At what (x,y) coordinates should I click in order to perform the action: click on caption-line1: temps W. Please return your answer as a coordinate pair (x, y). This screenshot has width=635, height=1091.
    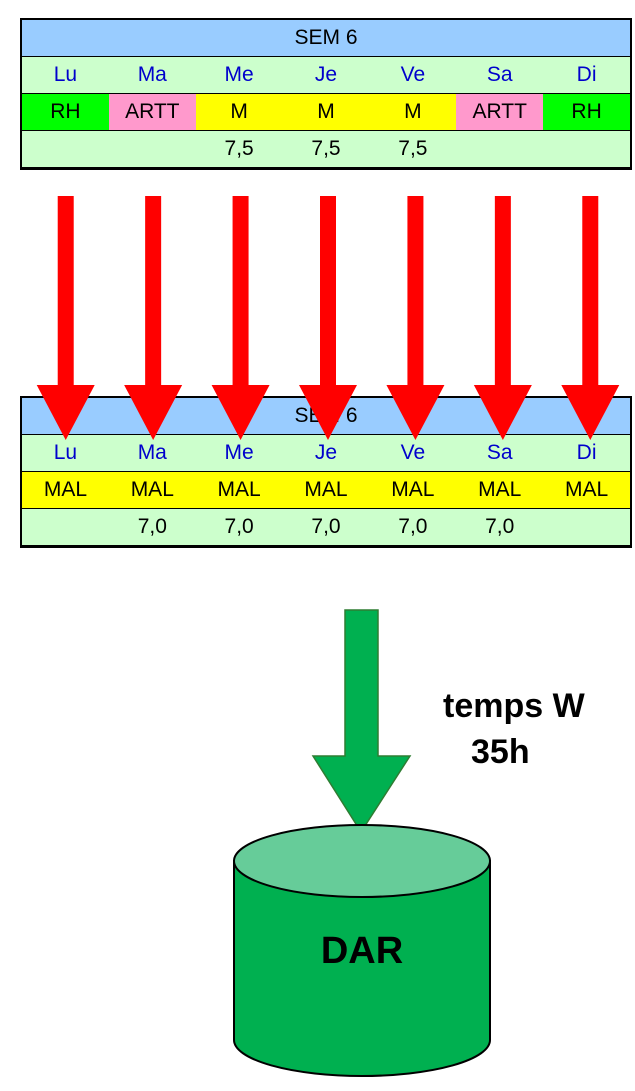
    Looking at the image, I should click on (514, 706).